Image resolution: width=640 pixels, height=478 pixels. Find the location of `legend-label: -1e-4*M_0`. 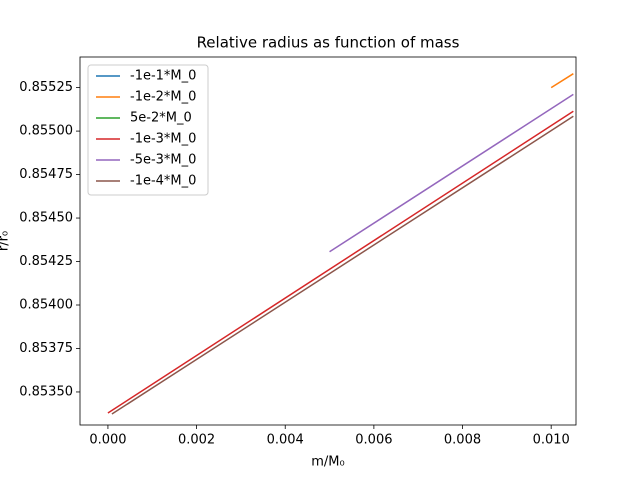

legend-label: -1e-4*M_0 is located at coordinates (163, 181).